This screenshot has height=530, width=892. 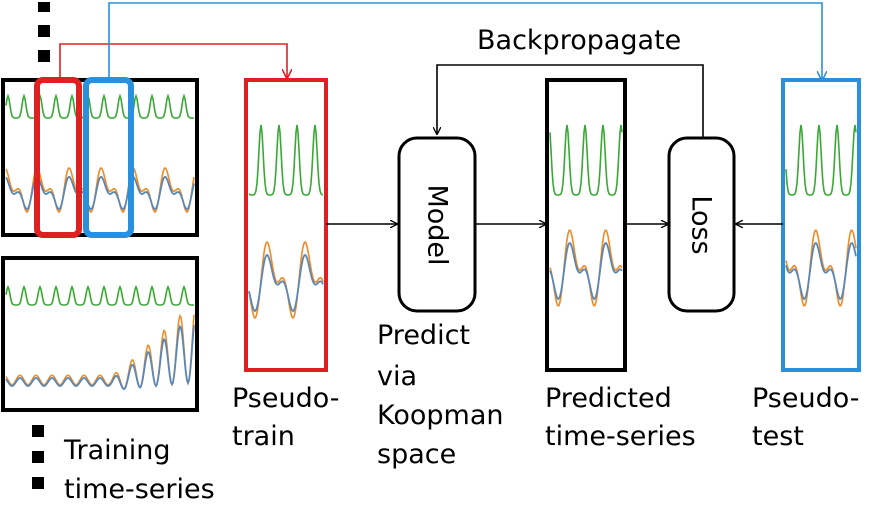 I want to click on pseudo-train-box, so click(x=286, y=225).